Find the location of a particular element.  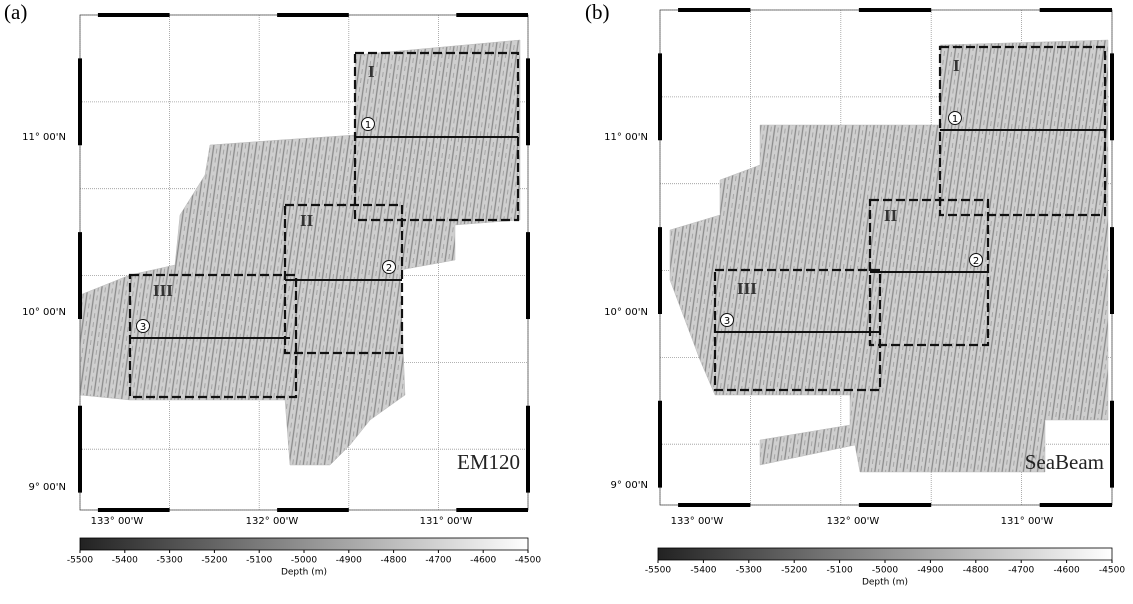

panel-label: (a) is located at coordinates (15, 12).